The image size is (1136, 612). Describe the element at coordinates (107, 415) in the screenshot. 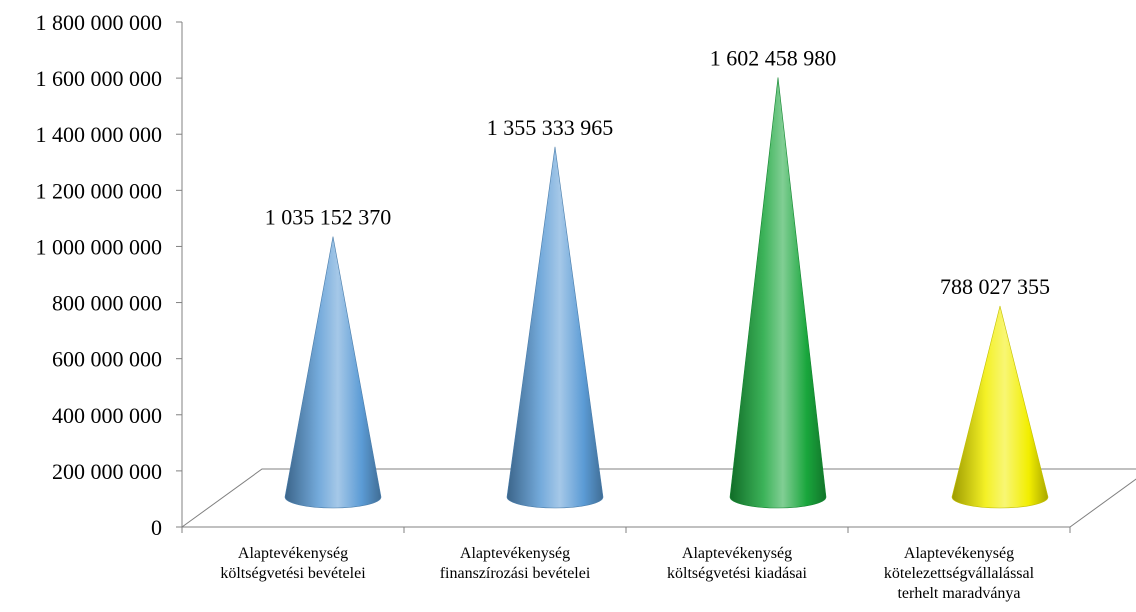

I see `y-tick-label: 400 000 000` at that location.